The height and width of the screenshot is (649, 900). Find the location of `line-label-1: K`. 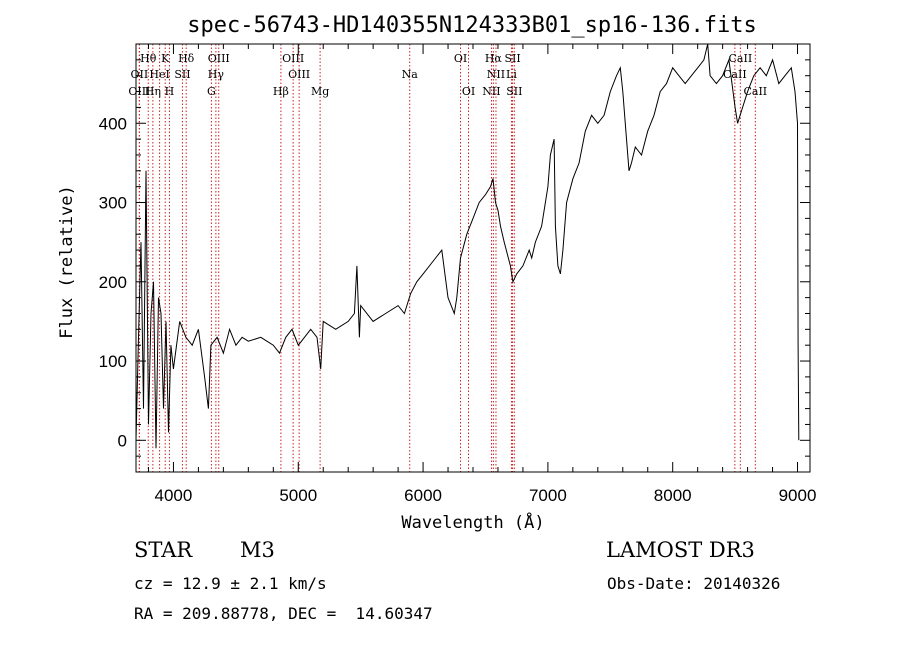

line-label-1: K is located at coordinates (165, 58).